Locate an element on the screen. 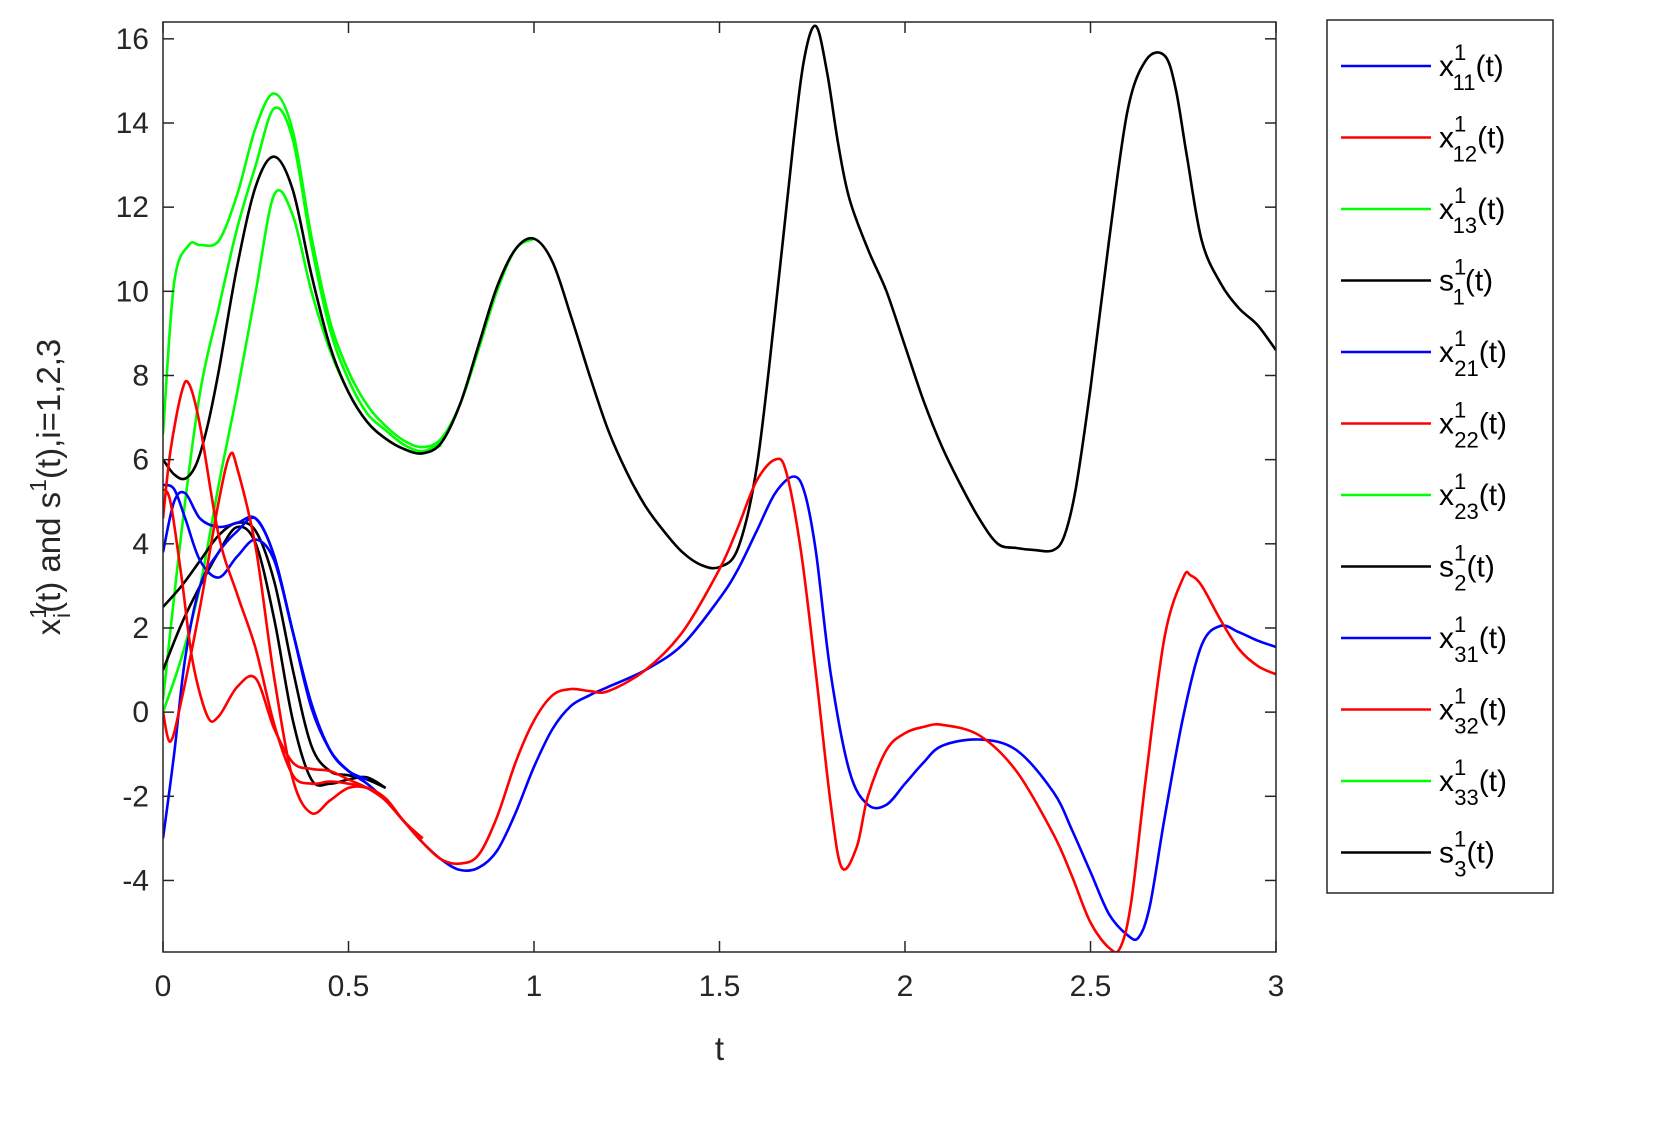  legend-label: x1 23(t) is located at coordinates (1473, 496).